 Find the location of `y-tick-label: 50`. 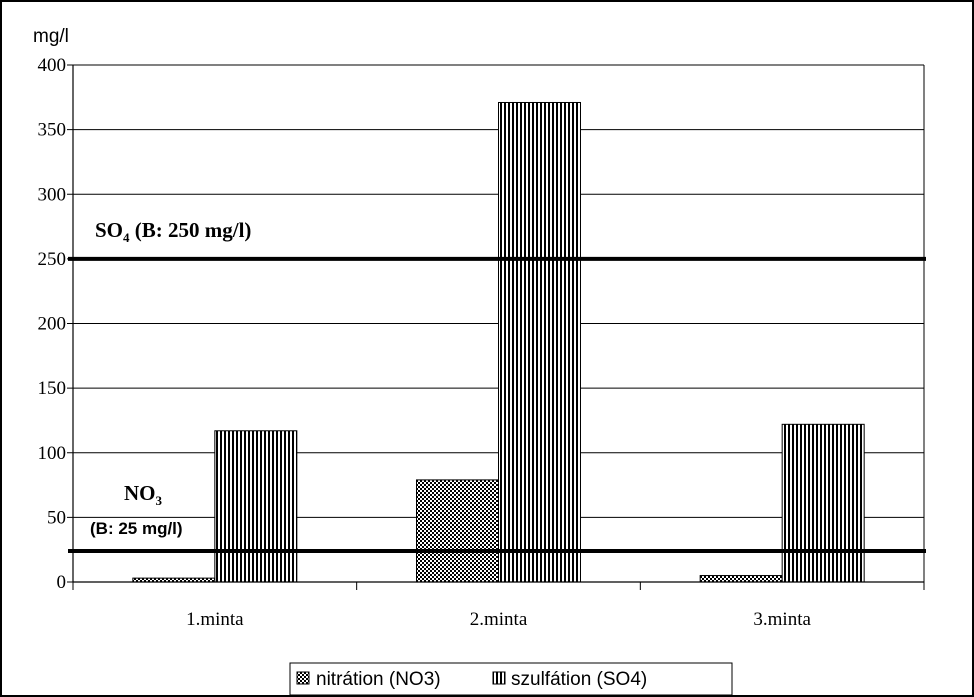

y-tick-label: 50 is located at coordinates (56, 517).